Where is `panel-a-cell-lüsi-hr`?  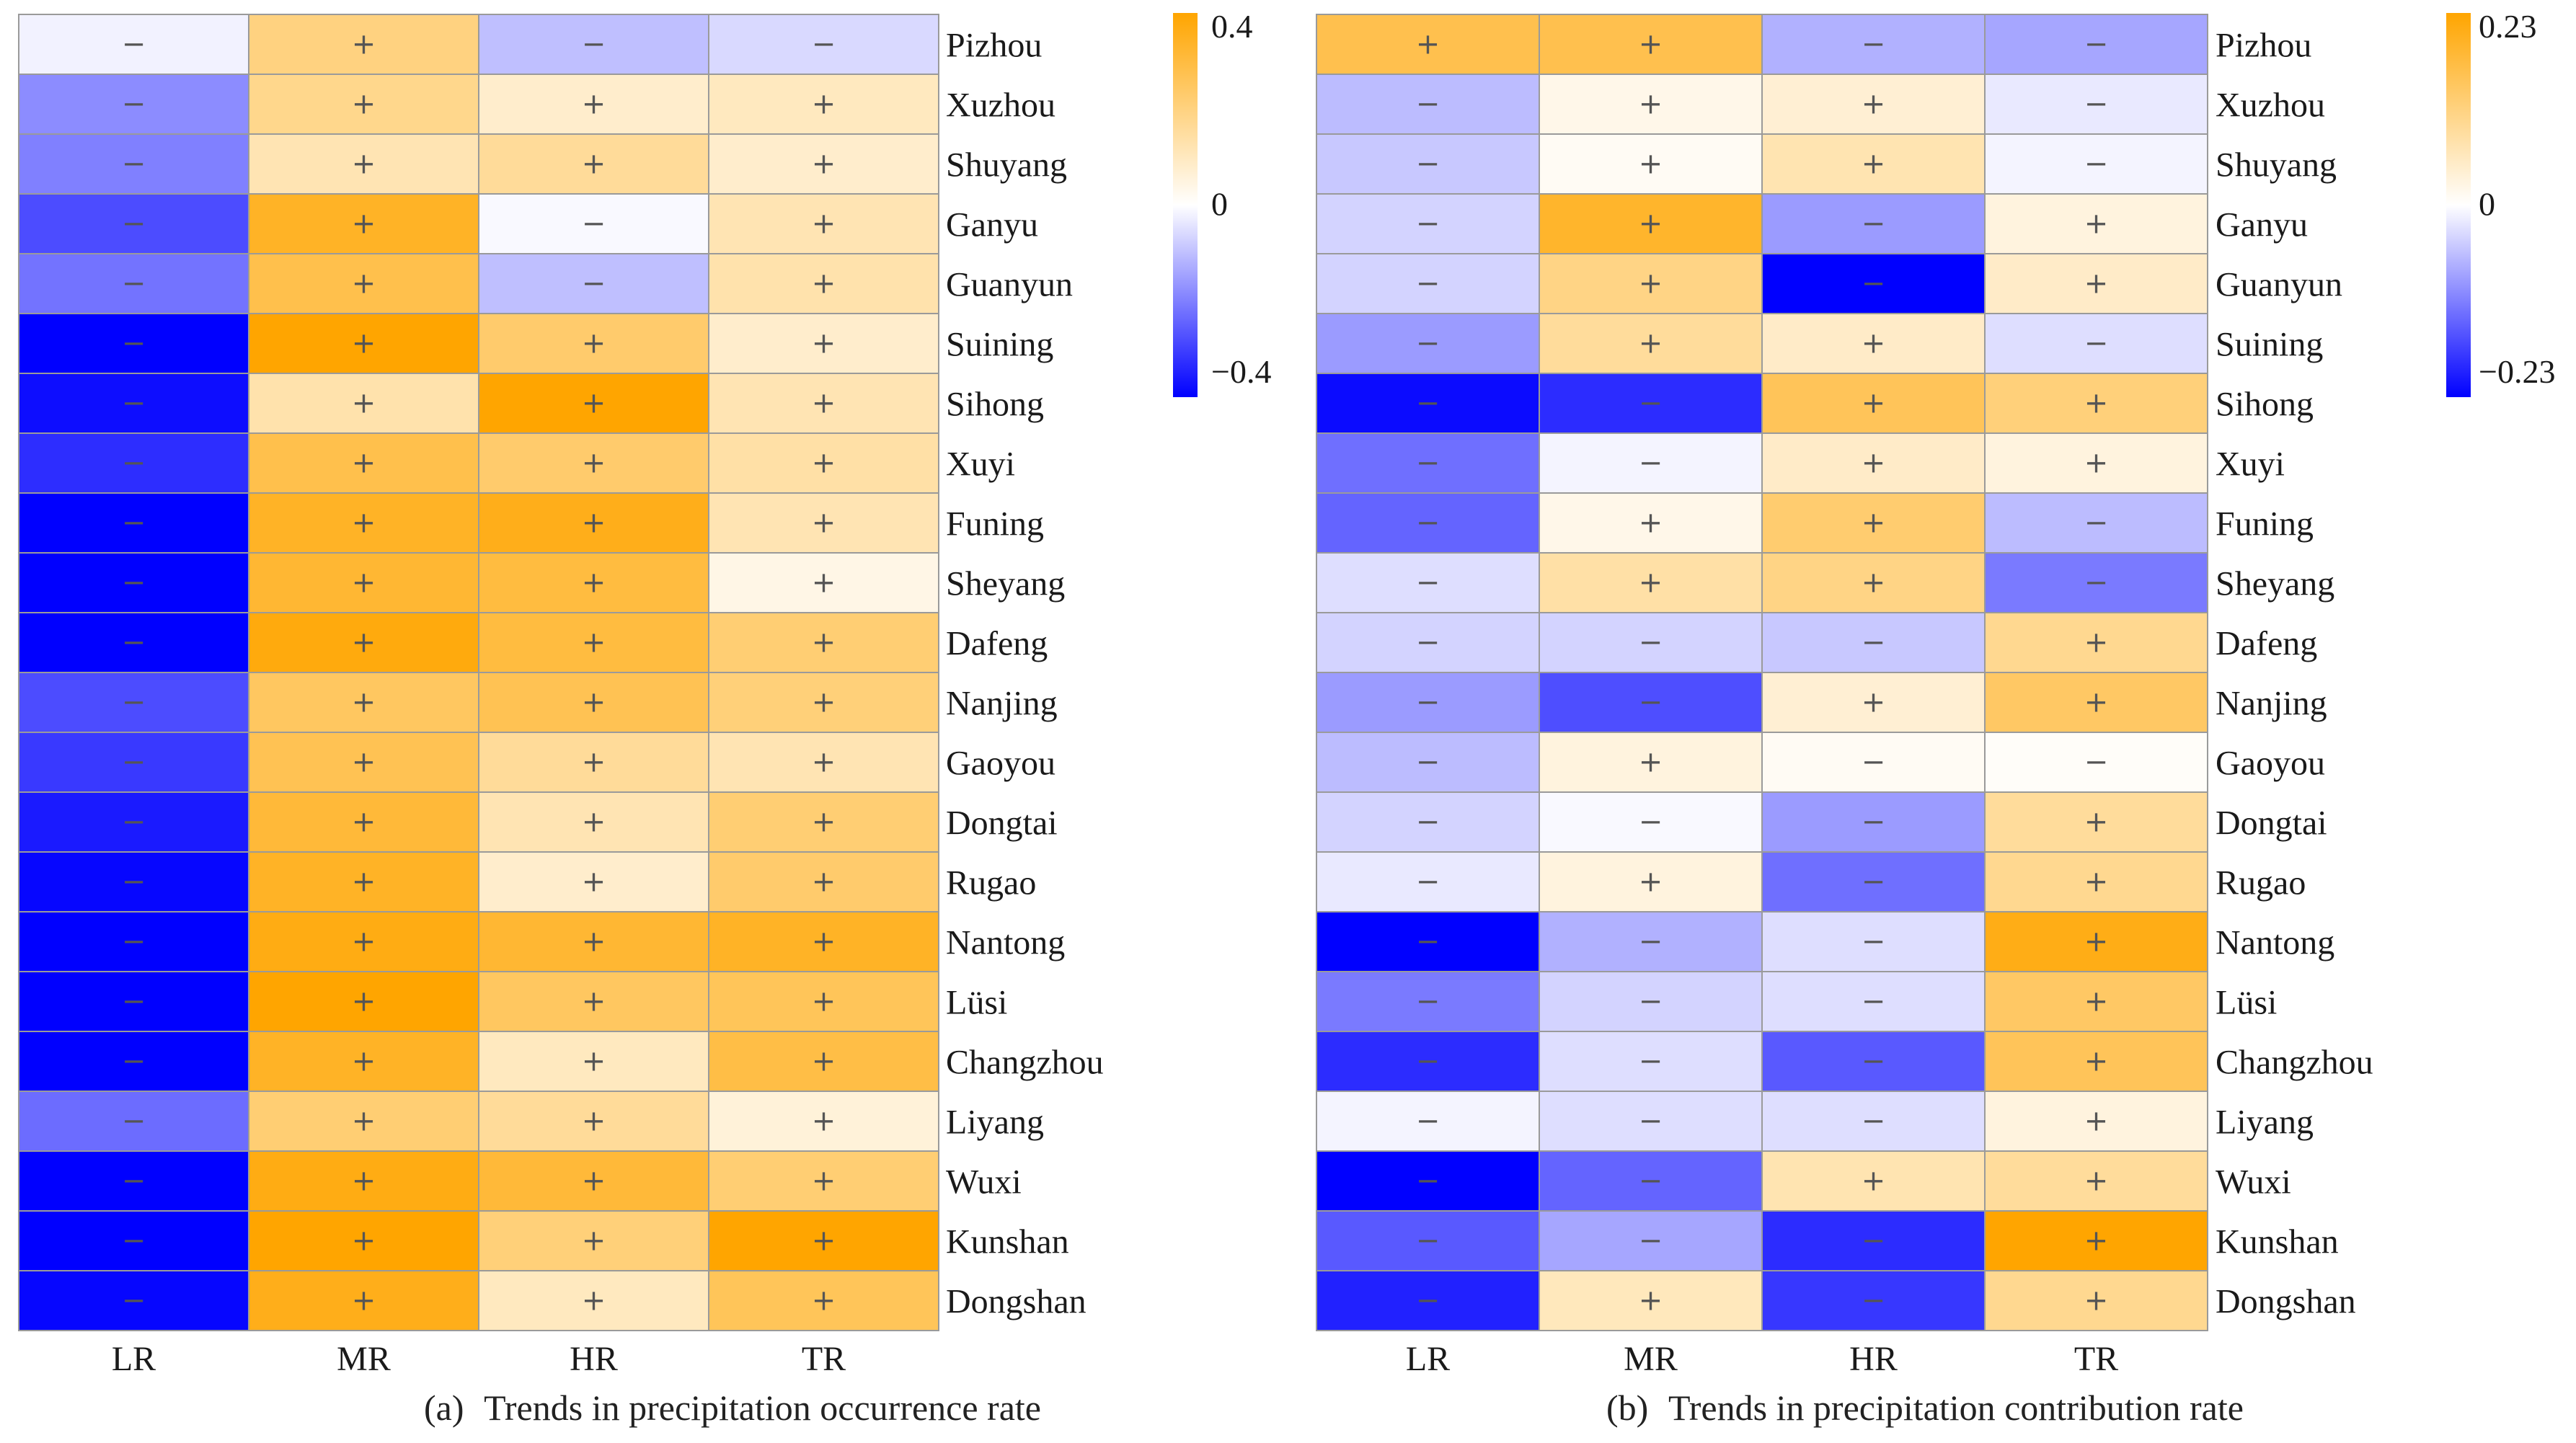 panel-a-cell-lüsi-hr is located at coordinates (593, 1001).